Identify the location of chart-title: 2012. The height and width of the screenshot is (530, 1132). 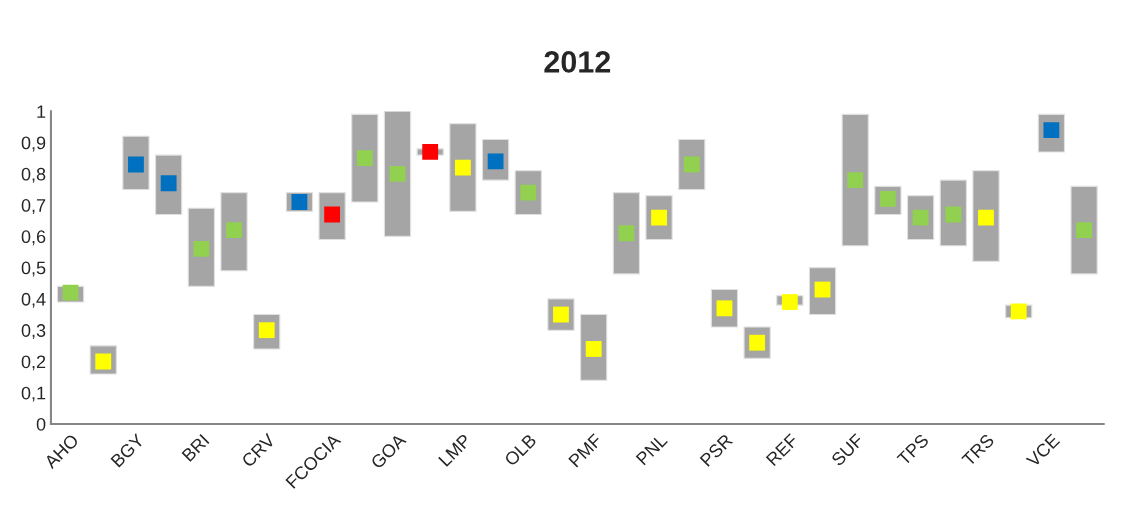
(577, 62).